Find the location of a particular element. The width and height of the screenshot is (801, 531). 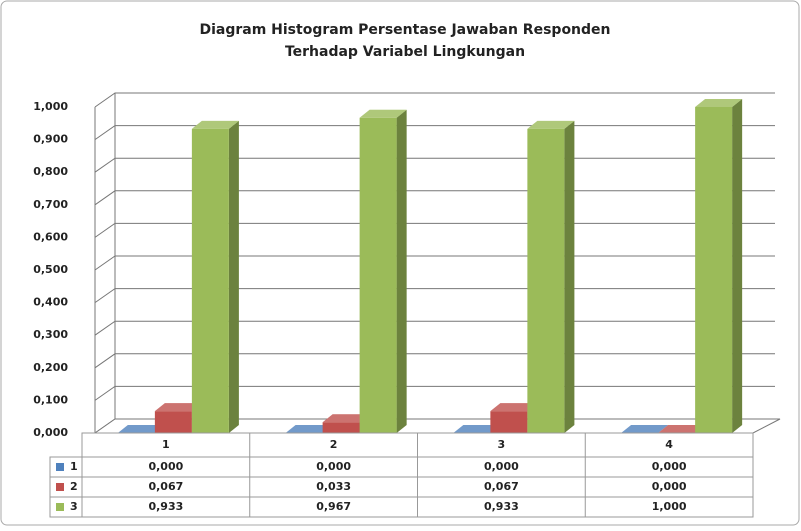

y-tick-label: 0,100 is located at coordinates (50, 399).